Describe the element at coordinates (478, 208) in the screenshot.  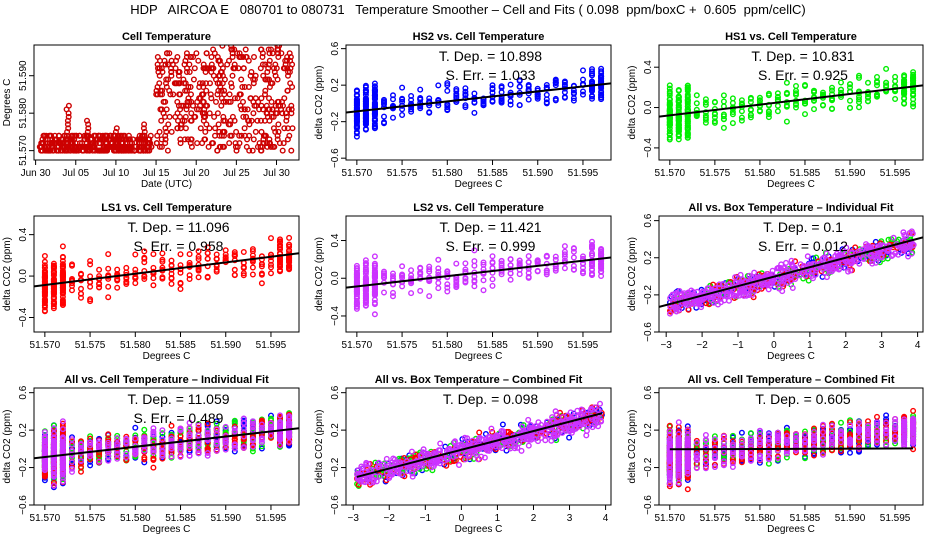
I see `panel-title: LS2 vs. Cell Temperature` at that location.